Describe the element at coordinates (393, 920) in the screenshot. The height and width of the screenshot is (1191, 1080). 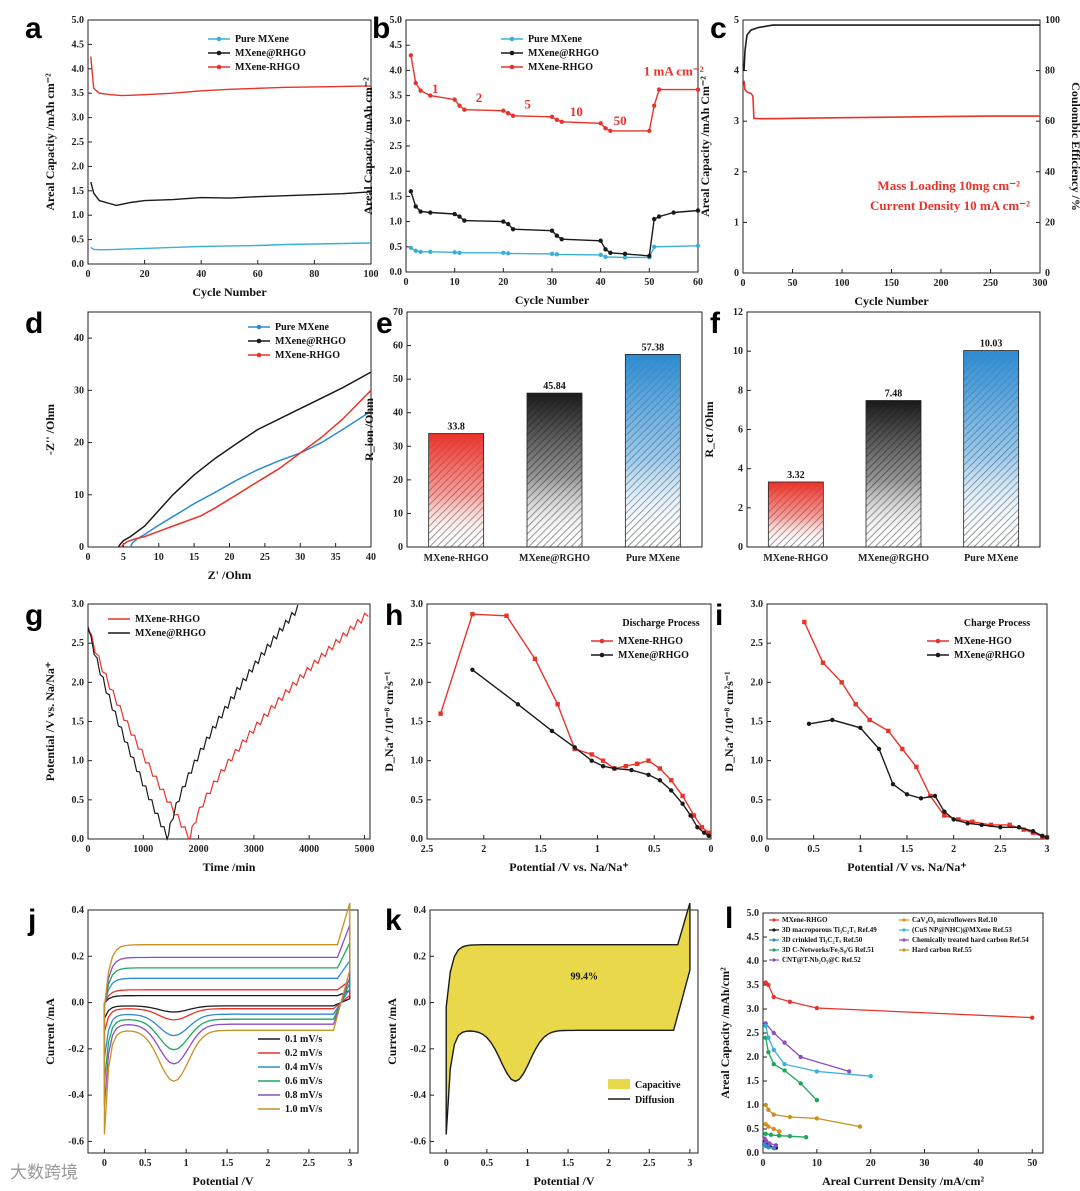
I see `panel-label-k: k` at that location.